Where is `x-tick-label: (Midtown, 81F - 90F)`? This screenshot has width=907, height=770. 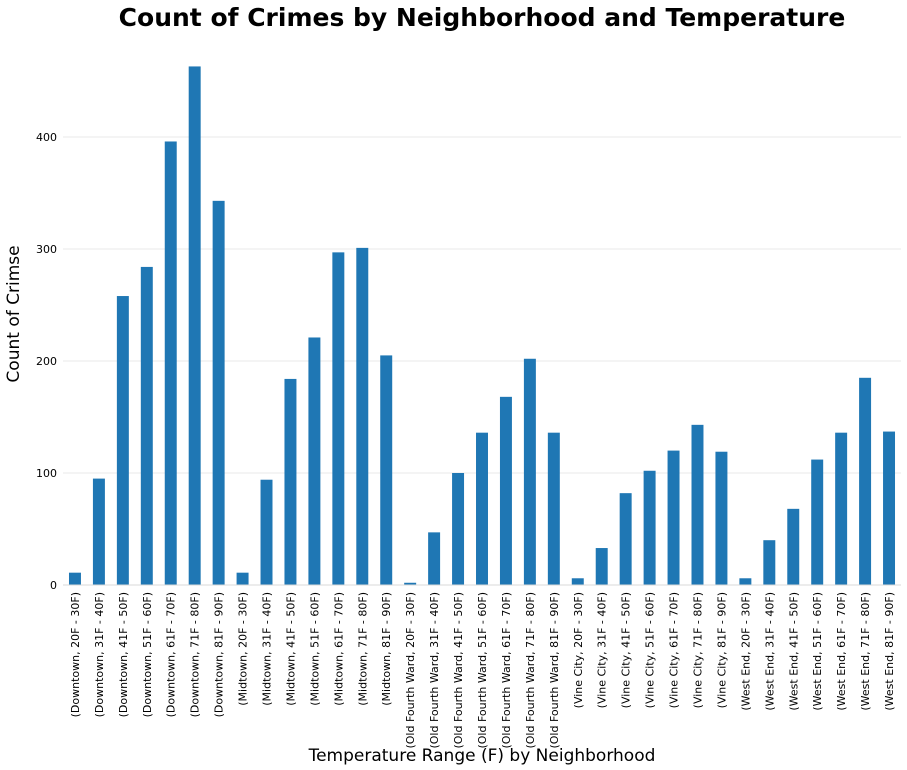
x-tick-label: (Midtown, 81F - 90F) is located at coordinates (386, 649).